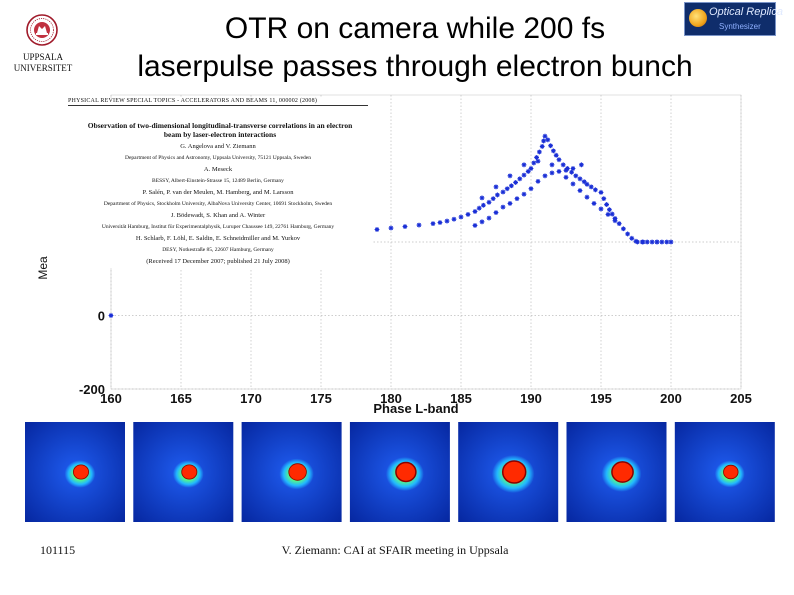  Describe the element at coordinates (43, 268) in the screenshot. I see `y-axis-label: Mea` at that location.